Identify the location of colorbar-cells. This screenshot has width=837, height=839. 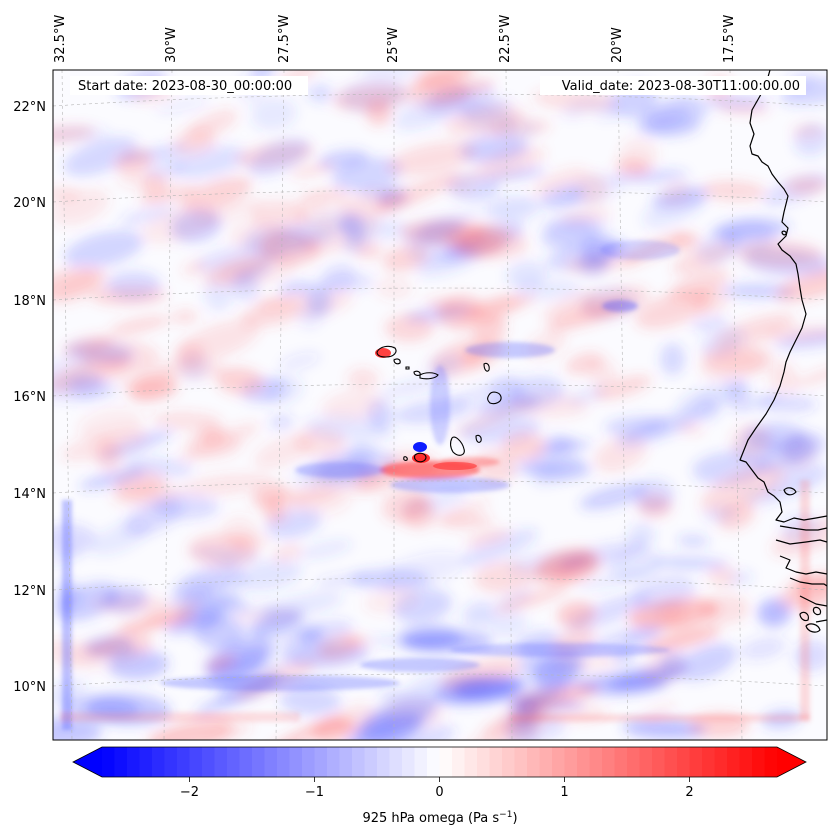
(440, 762).